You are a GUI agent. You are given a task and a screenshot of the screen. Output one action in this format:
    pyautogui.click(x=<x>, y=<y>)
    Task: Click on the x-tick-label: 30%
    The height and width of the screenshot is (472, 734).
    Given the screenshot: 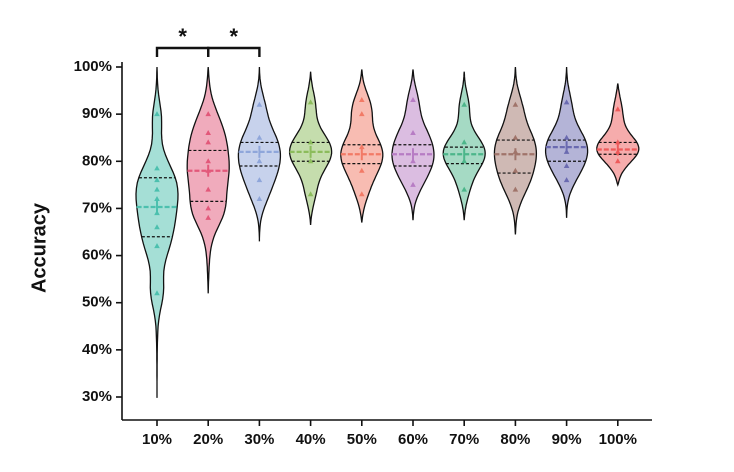 What is the action you would take?
    pyautogui.click(x=259, y=439)
    